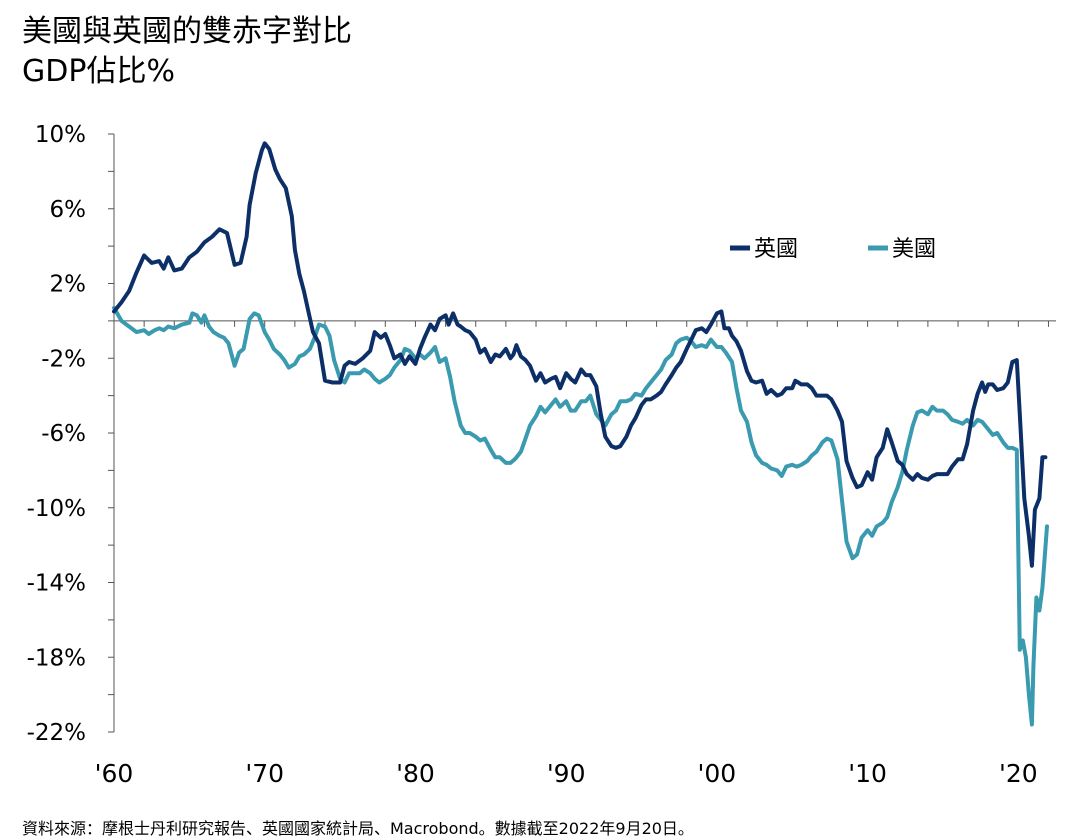 This screenshot has width=1080, height=840. Describe the element at coordinates (867, 773) in the screenshot. I see `x-tick-label: '10` at that location.